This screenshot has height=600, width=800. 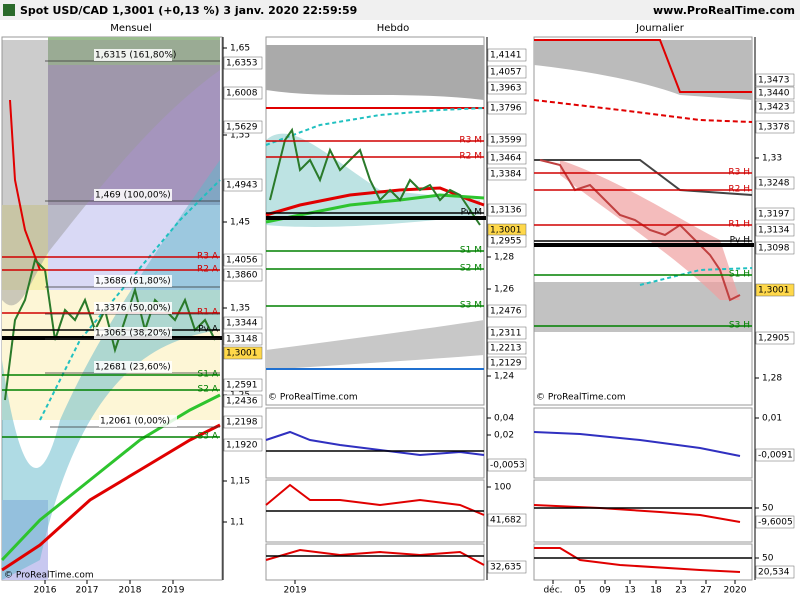 I want to click on price-label: 1,3963, so click(x=506, y=89).